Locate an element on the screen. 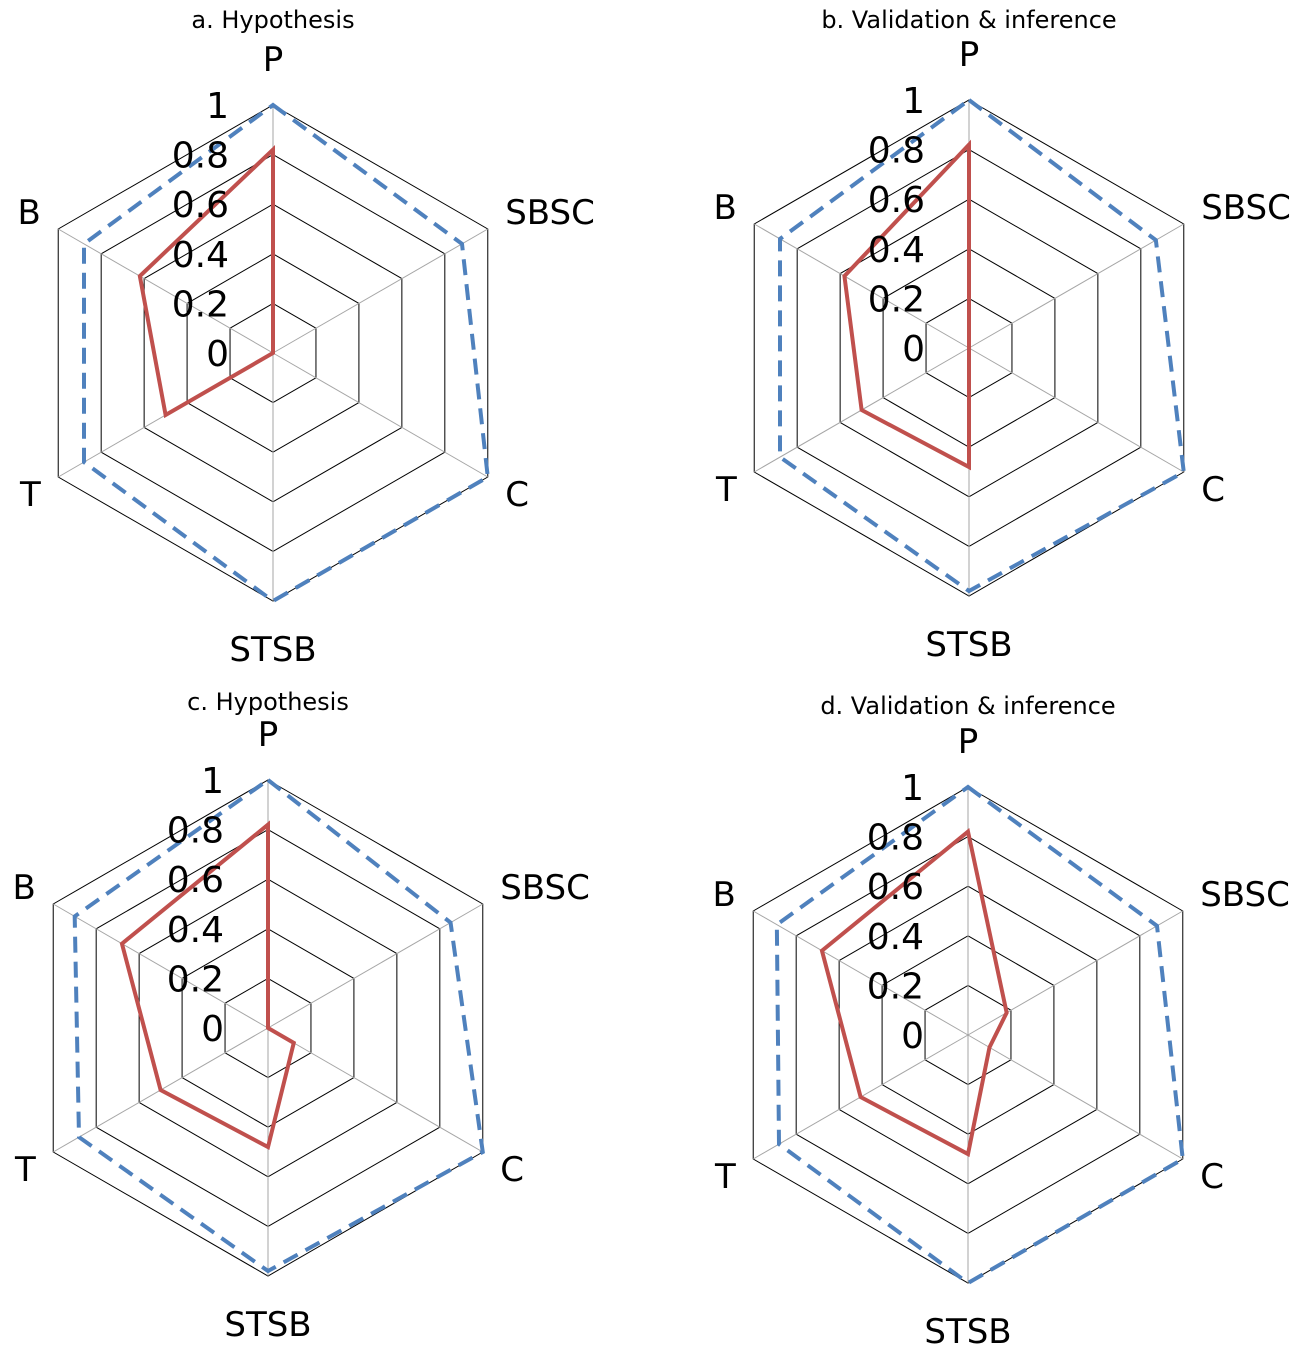  panel-title: c. Hypothesis is located at coordinates (268, 702).